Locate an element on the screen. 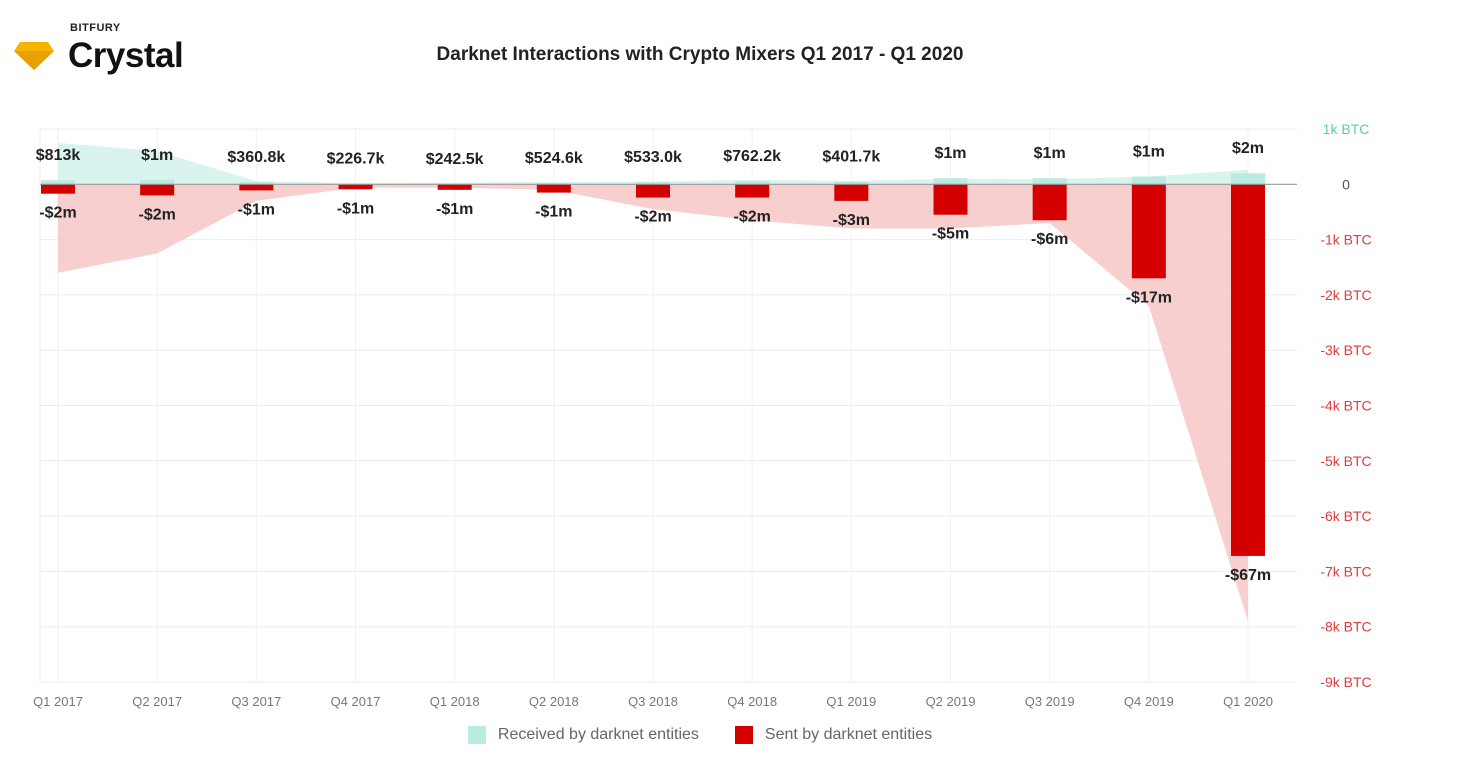 The width and height of the screenshot is (1460, 770). y-tick-label: 0 is located at coordinates (1346, 184).